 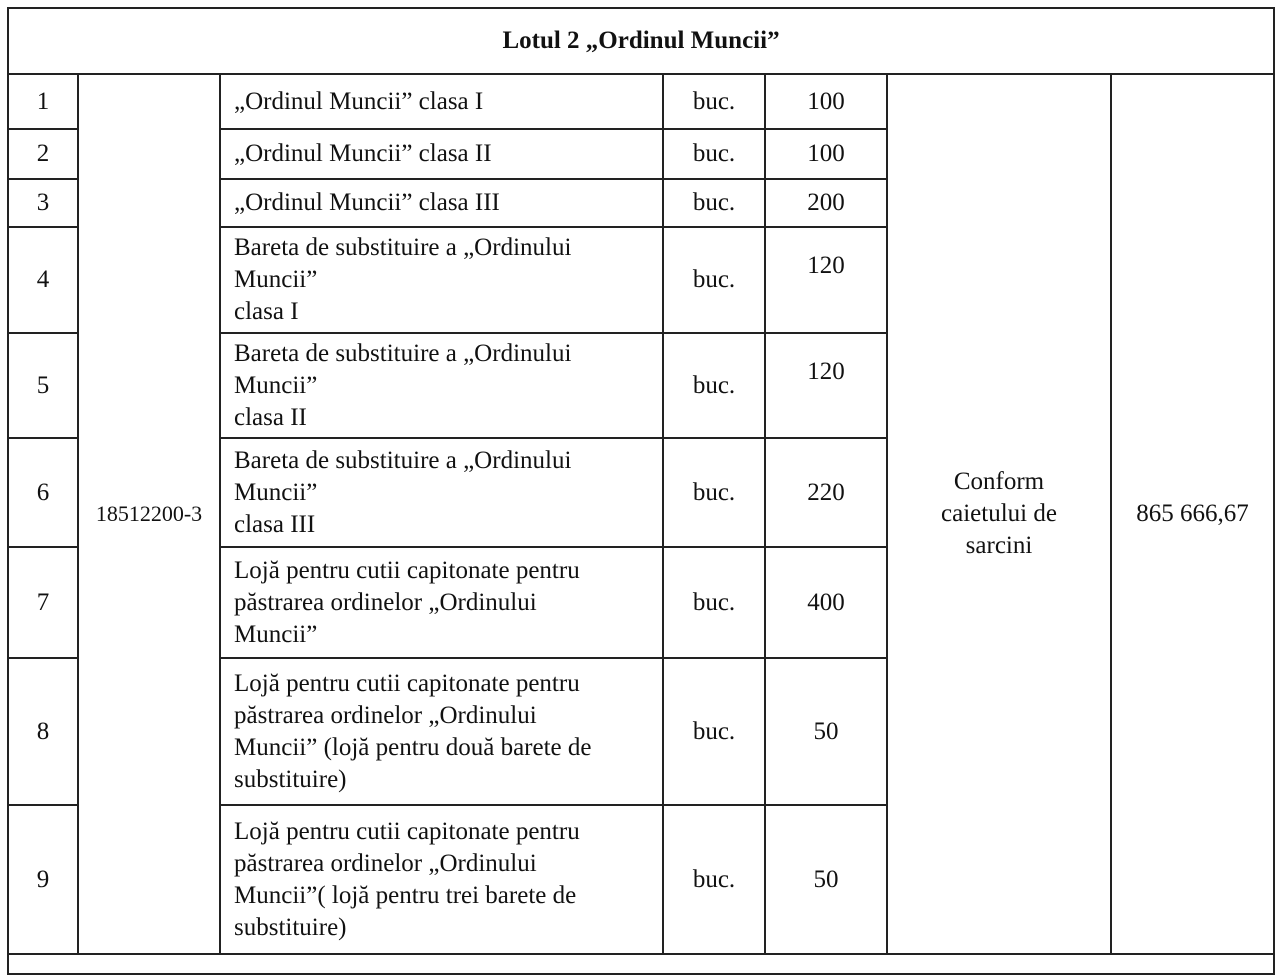 I want to click on next-row-partial, so click(x=641, y=964).